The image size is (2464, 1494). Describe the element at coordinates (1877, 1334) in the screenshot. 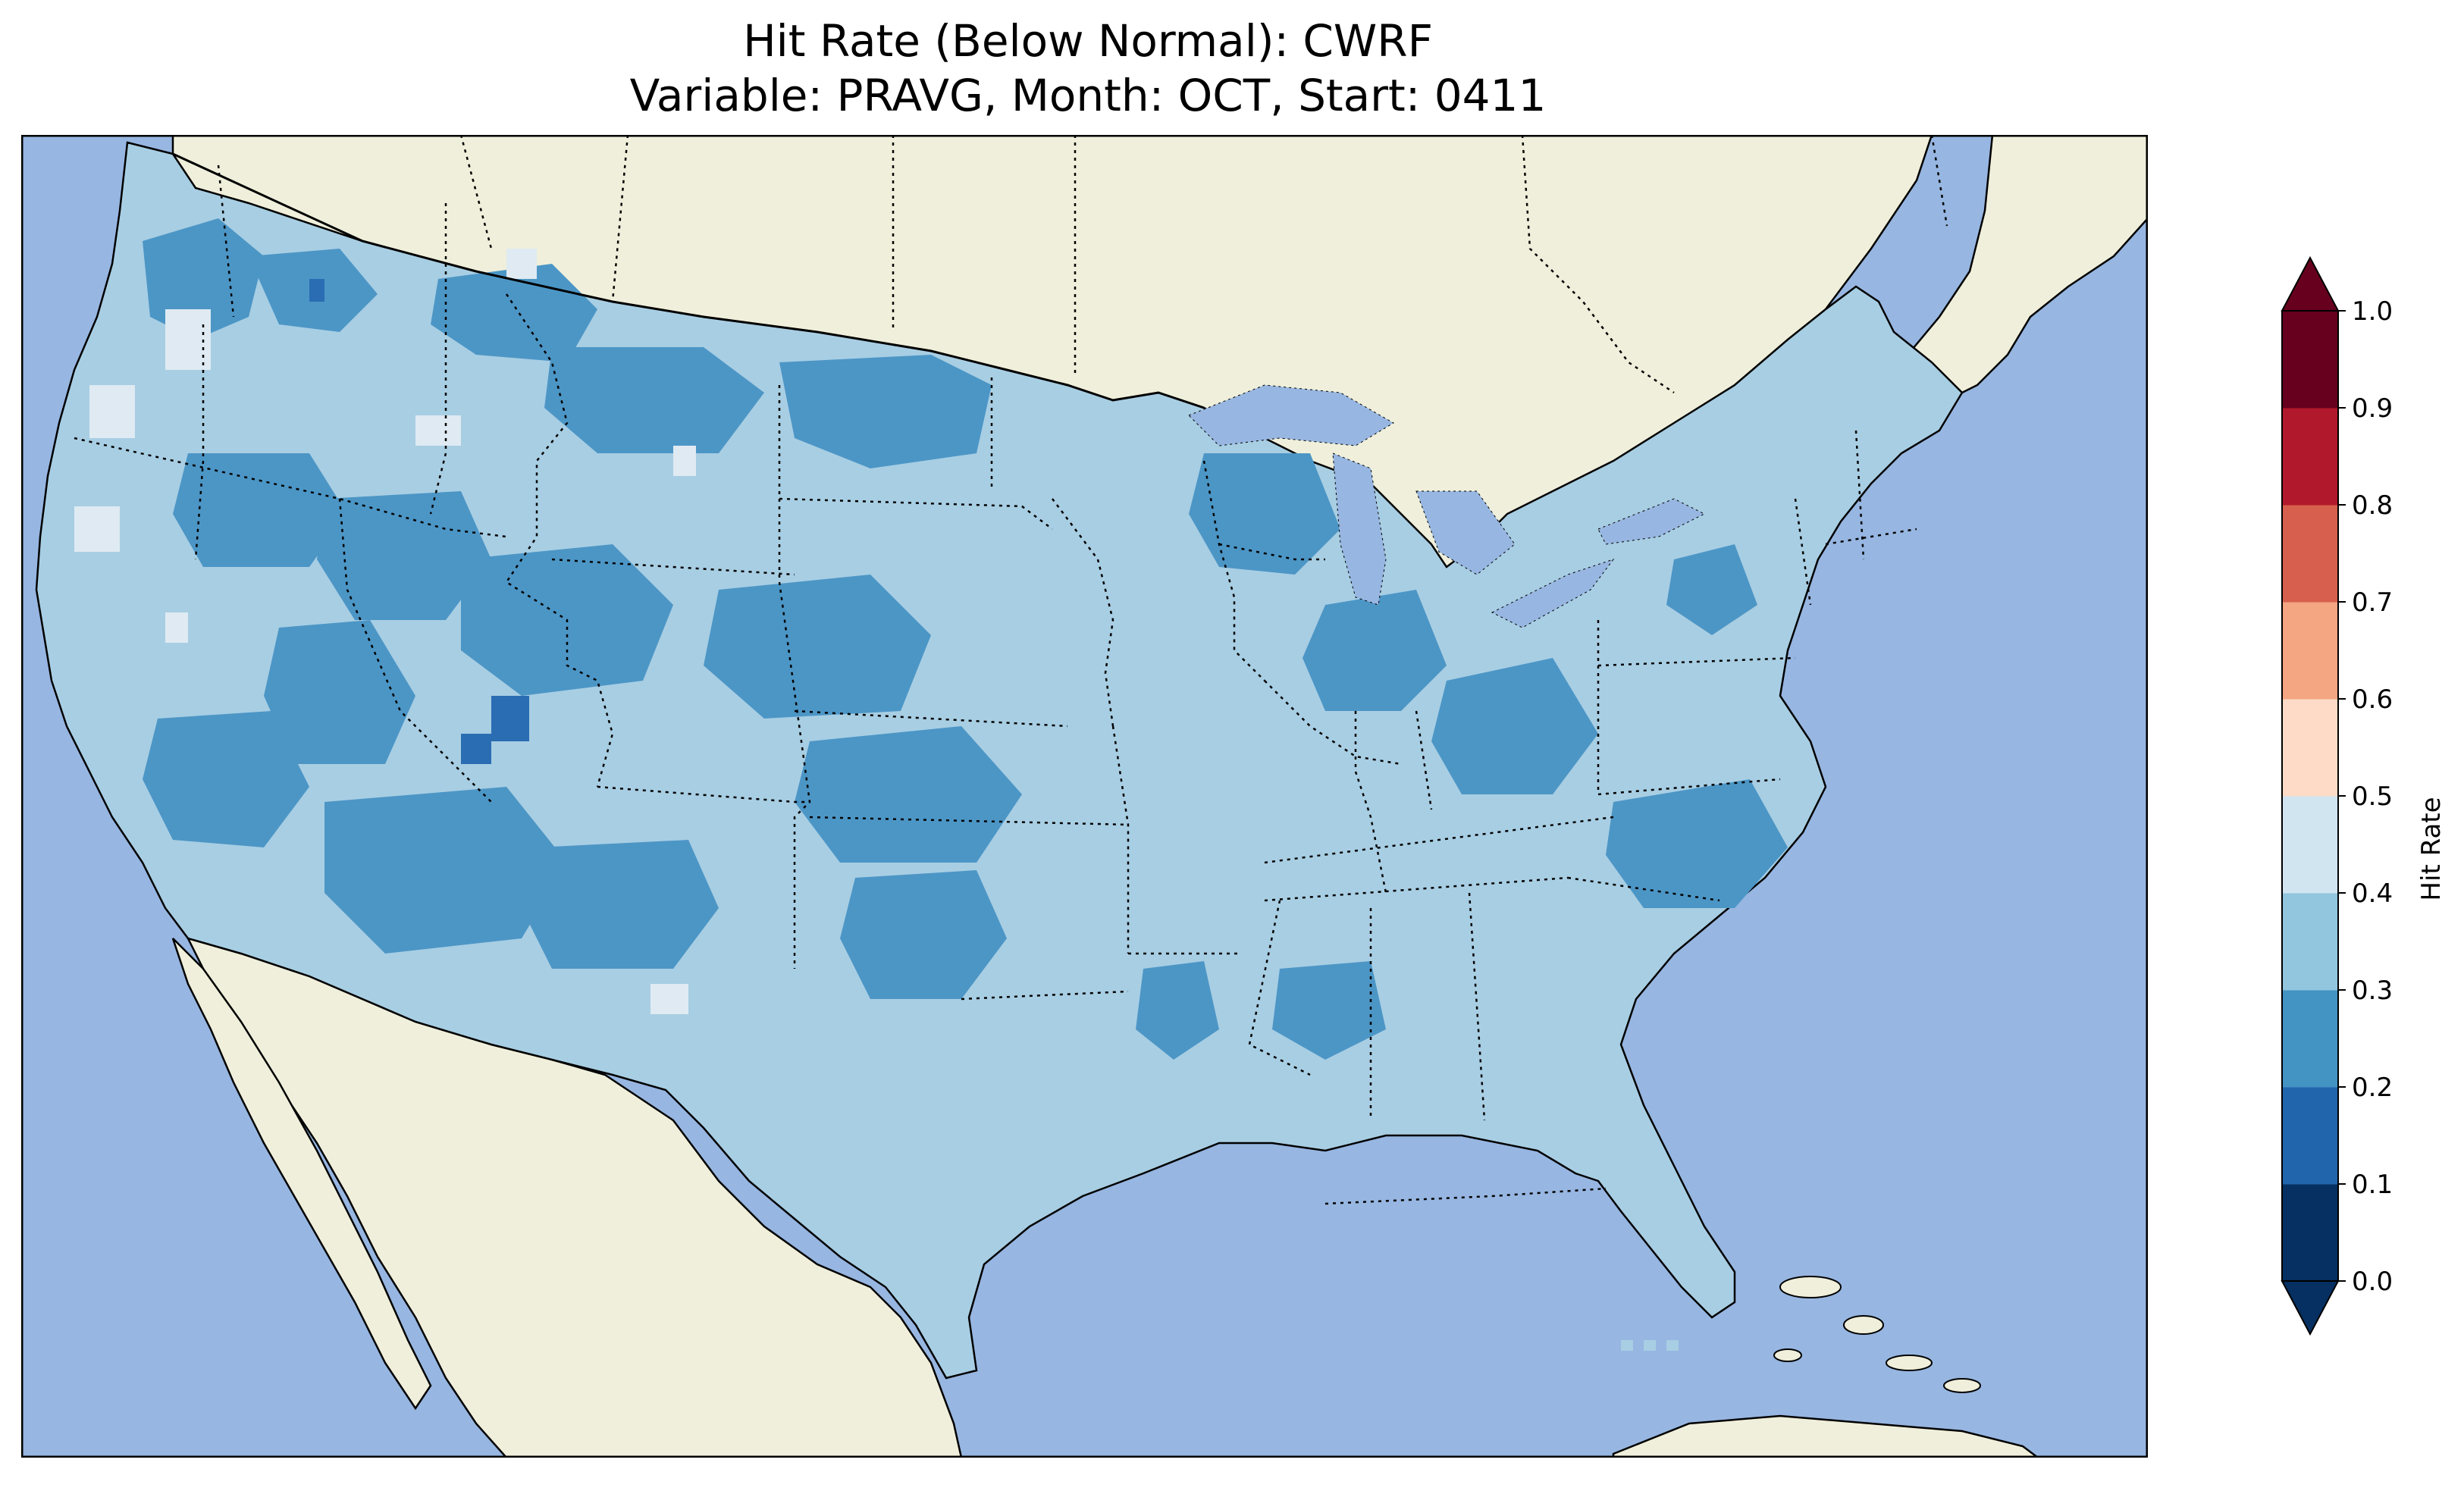

I see `bahamas-islands` at that location.